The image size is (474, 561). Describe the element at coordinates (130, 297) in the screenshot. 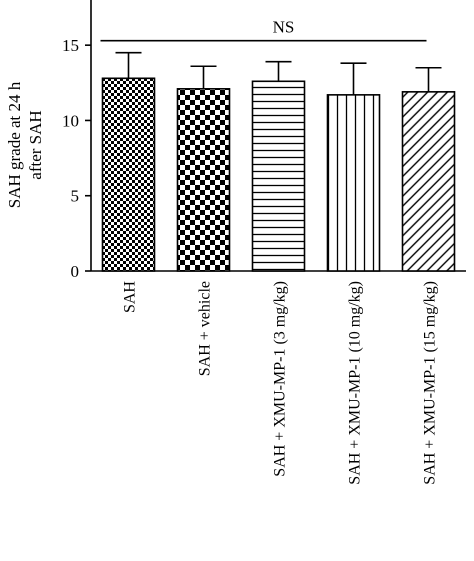

I see `x-tick-label: SAH` at that location.